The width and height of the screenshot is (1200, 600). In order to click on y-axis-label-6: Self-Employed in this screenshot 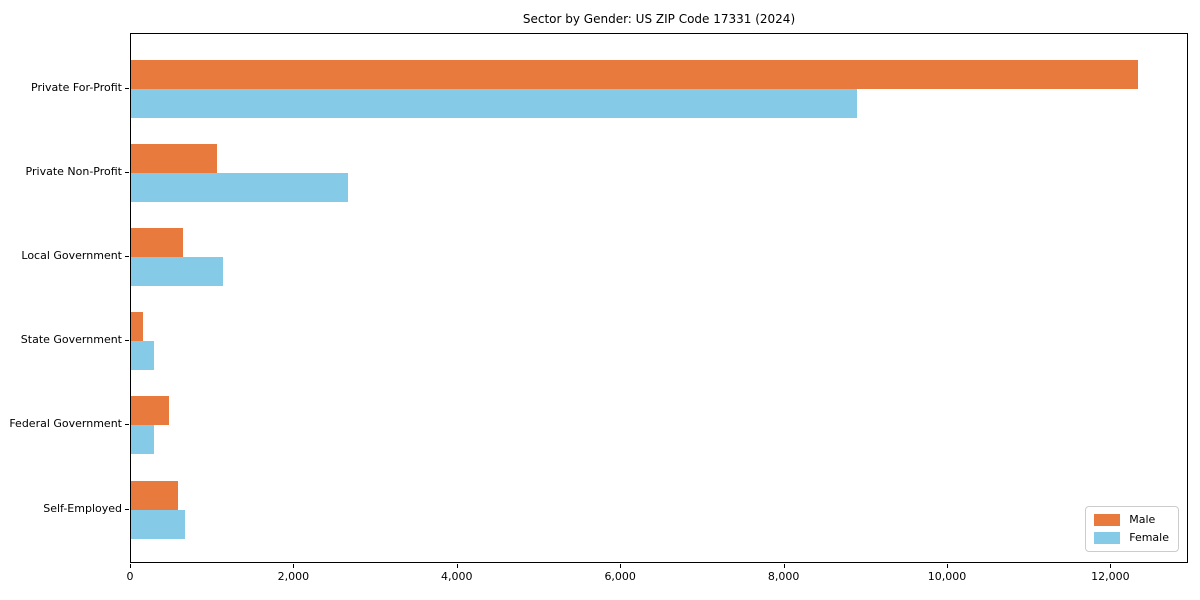, I will do `click(82, 508)`.